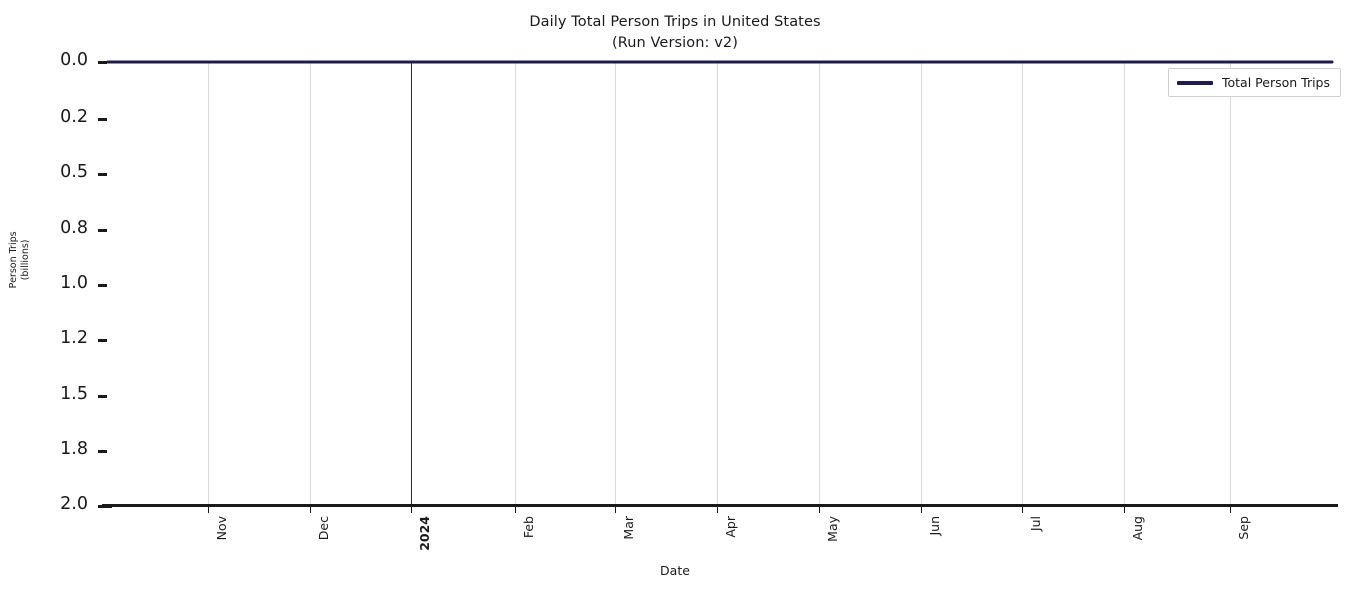 The height and width of the screenshot is (600, 1350). What do you see at coordinates (74, 394) in the screenshot?
I see `y-tick-label: 1.5` at bounding box center [74, 394].